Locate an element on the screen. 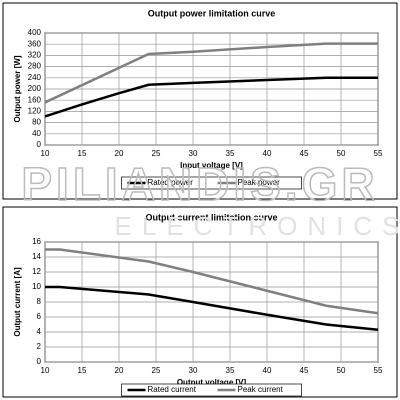 This screenshot has width=400, height=400. y-tick-label: 160 is located at coordinates (35, 99).